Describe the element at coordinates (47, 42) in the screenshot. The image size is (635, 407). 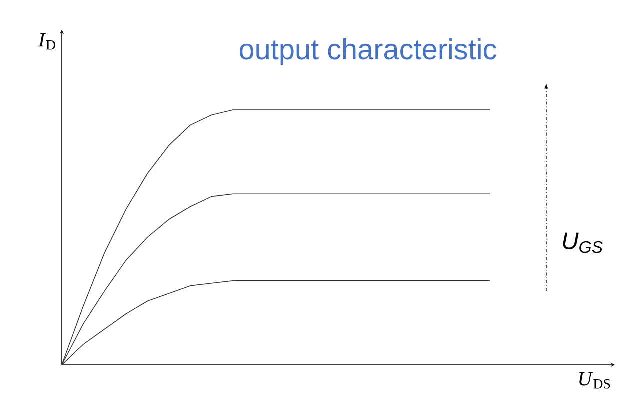
I see `y-axis-title: I$_{D}$` at that location.